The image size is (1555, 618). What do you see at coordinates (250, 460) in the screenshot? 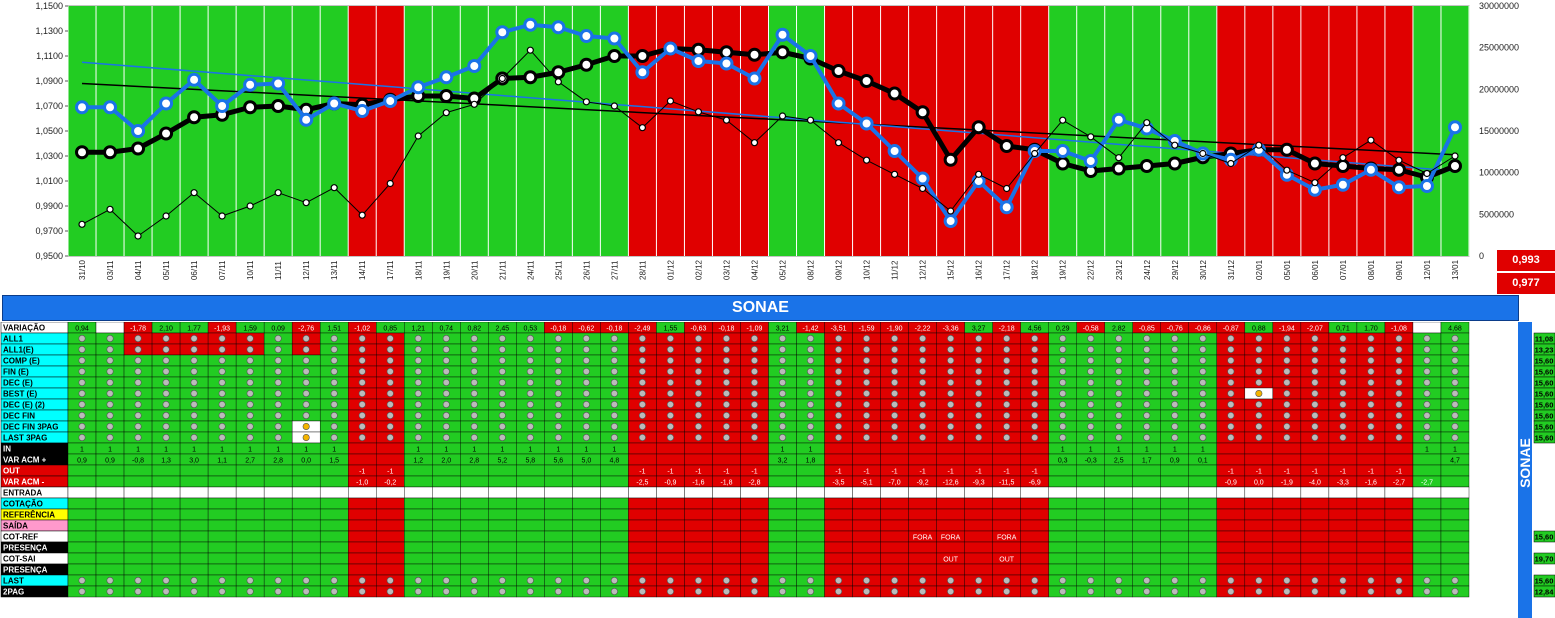
I see `cell-text: 2,7` at bounding box center [250, 460].